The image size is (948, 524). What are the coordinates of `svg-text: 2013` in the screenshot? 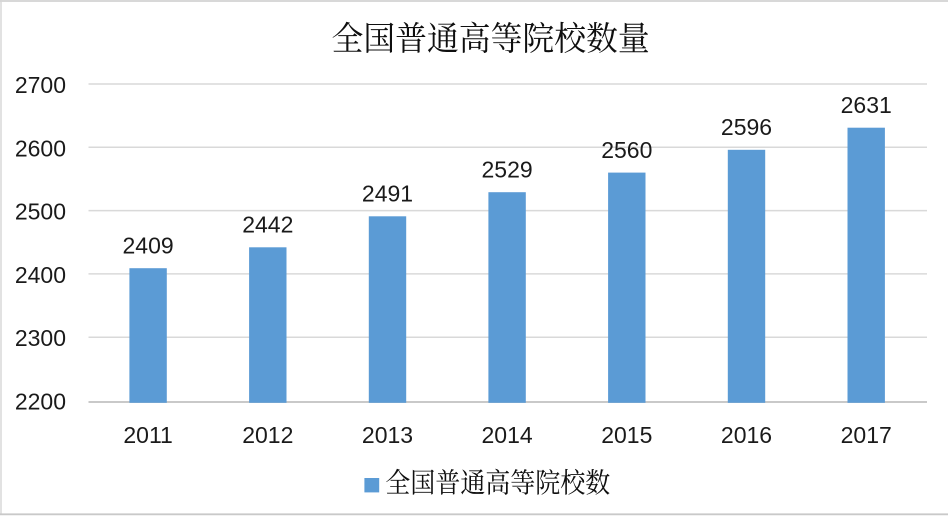 It's located at (387, 435).